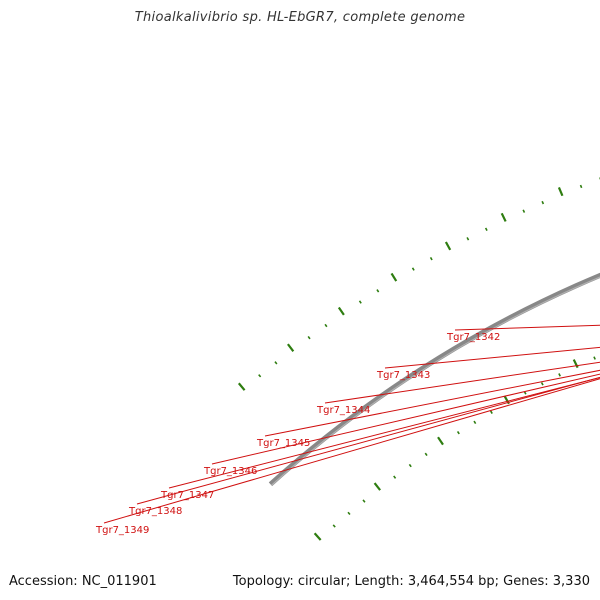  I want to click on gene-label: Tgr7_1342, so click(473, 337).